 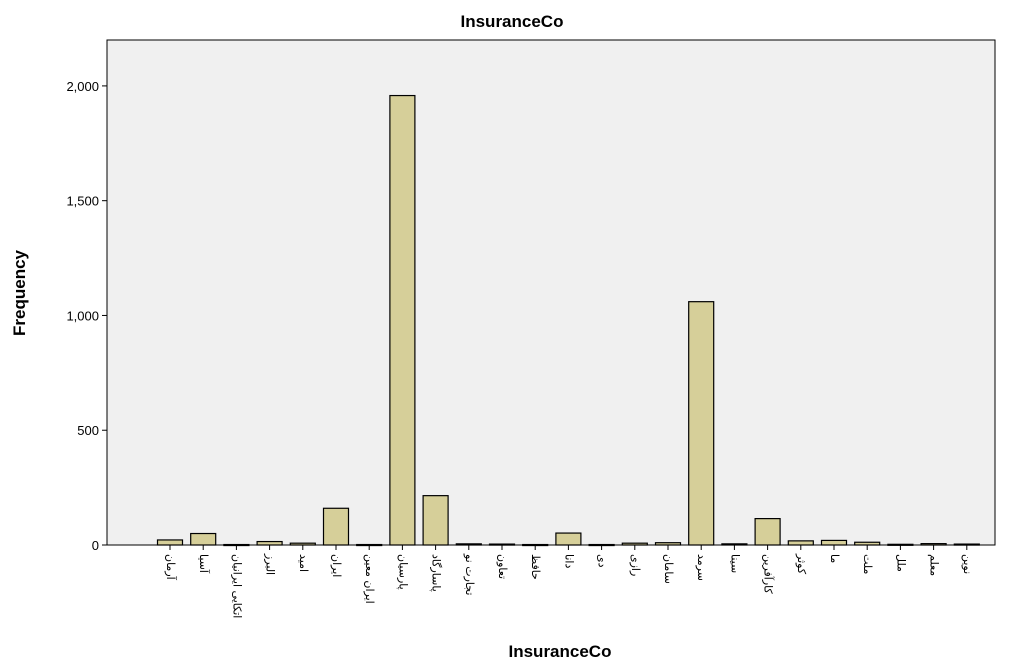 What do you see at coordinates (568, 561) in the screenshot?
I see `x-tick-label: دانا` at bounding box center [568, 561].